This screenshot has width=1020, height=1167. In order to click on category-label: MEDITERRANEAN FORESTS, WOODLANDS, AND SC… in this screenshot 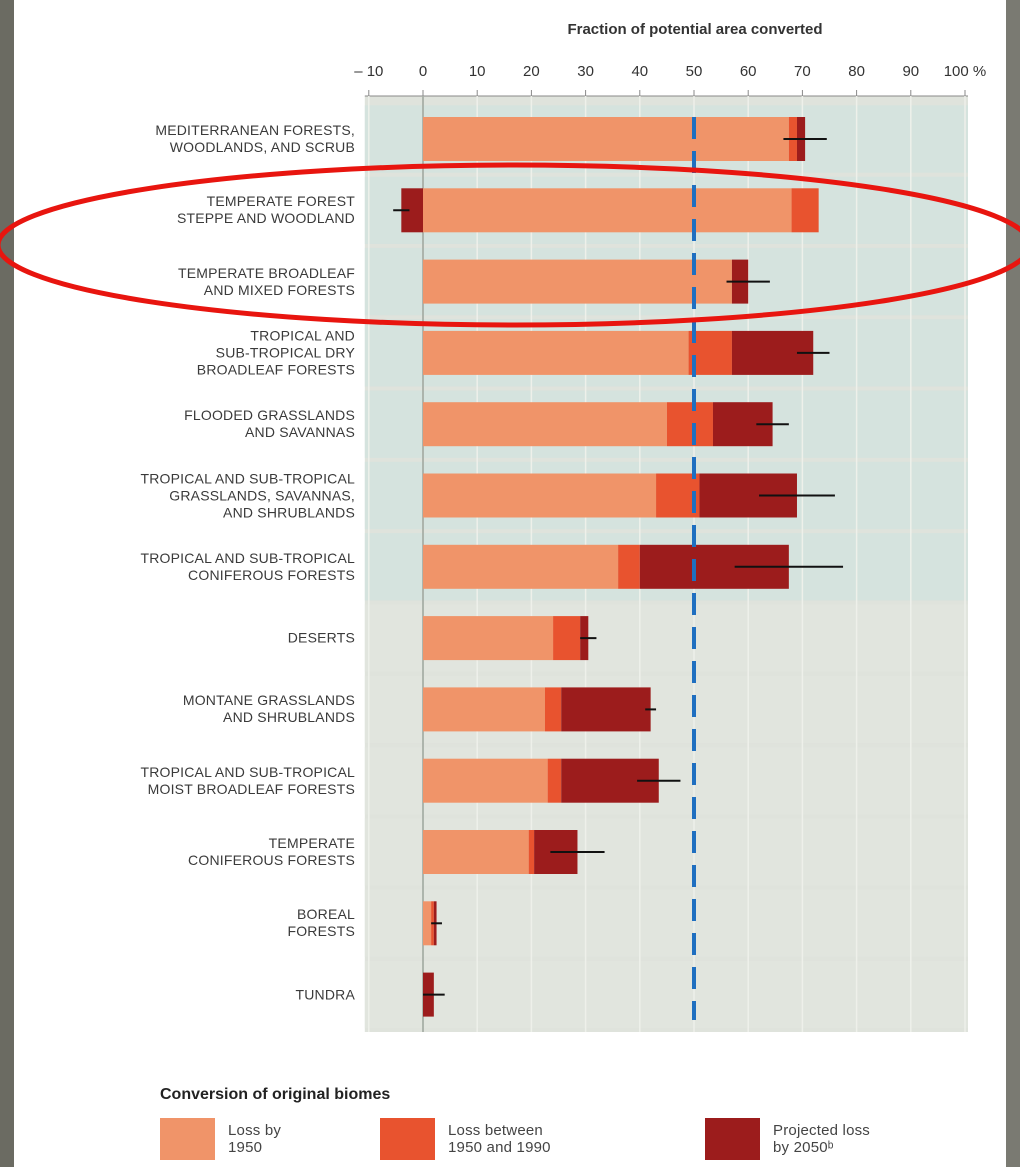, I will do `click(255, 138)`.